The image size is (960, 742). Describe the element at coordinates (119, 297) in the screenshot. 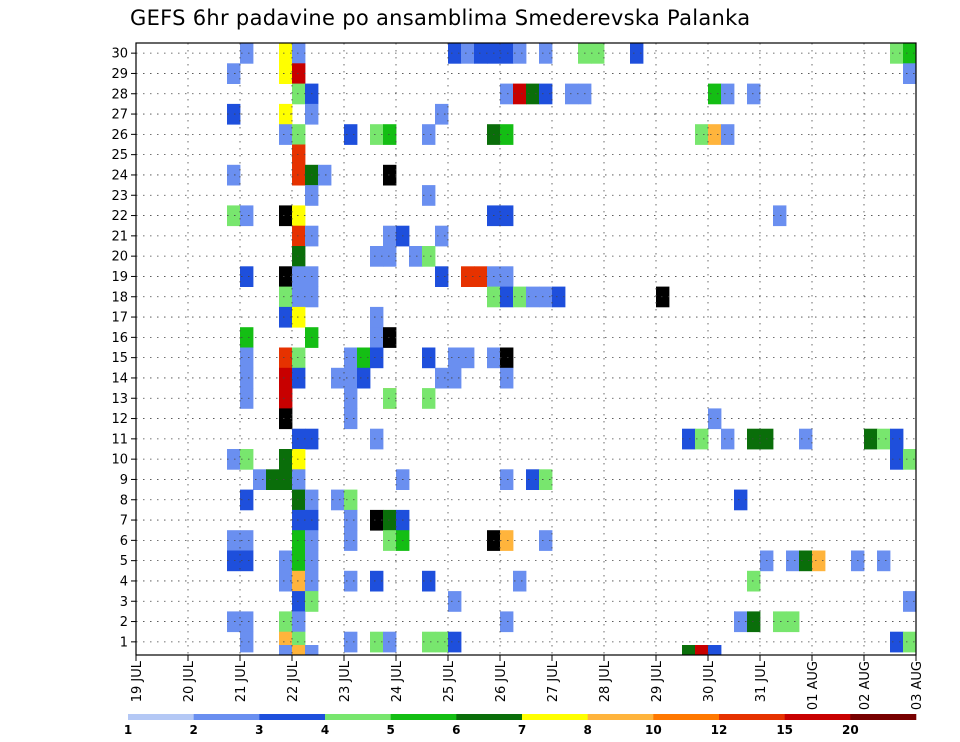

I see `y-tick-label: 18` at that location.